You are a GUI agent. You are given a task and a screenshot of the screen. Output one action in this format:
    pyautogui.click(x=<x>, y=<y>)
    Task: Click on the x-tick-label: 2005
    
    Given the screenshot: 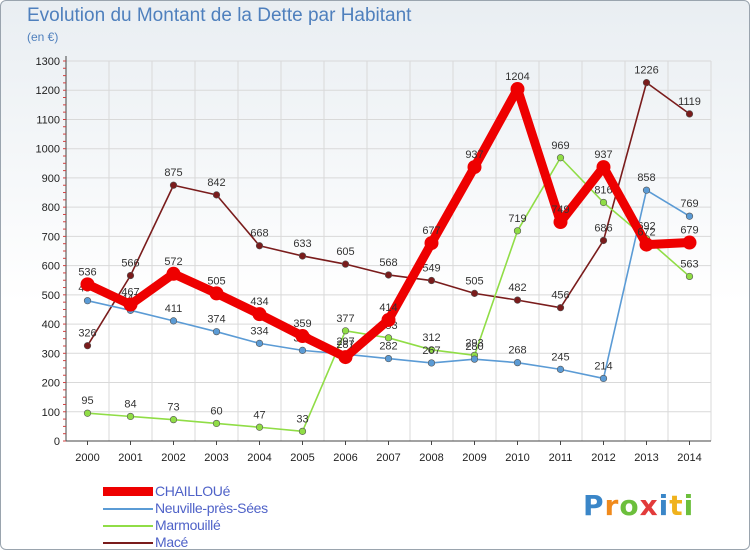 What is the action you would take?
    pyautogui.click(x=302, y=458)
    